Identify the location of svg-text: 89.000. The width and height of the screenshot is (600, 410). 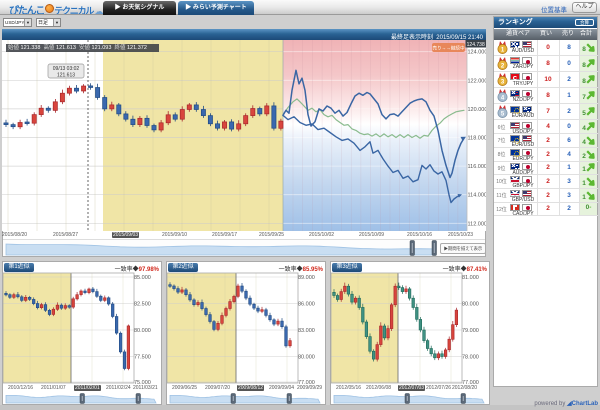
(306, 278).